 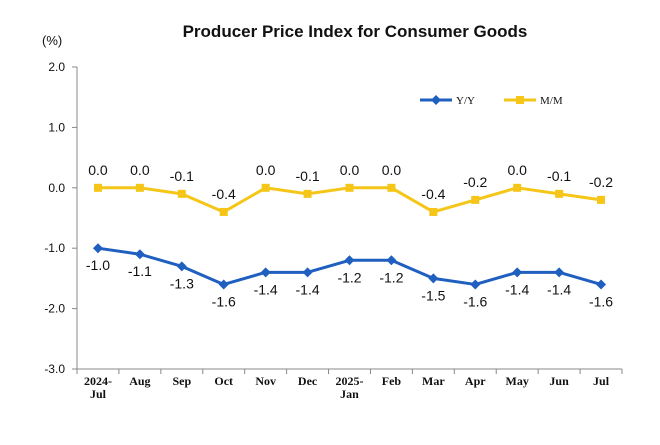 I want to click on data-label: -1.5, so click(x=433, y=295).